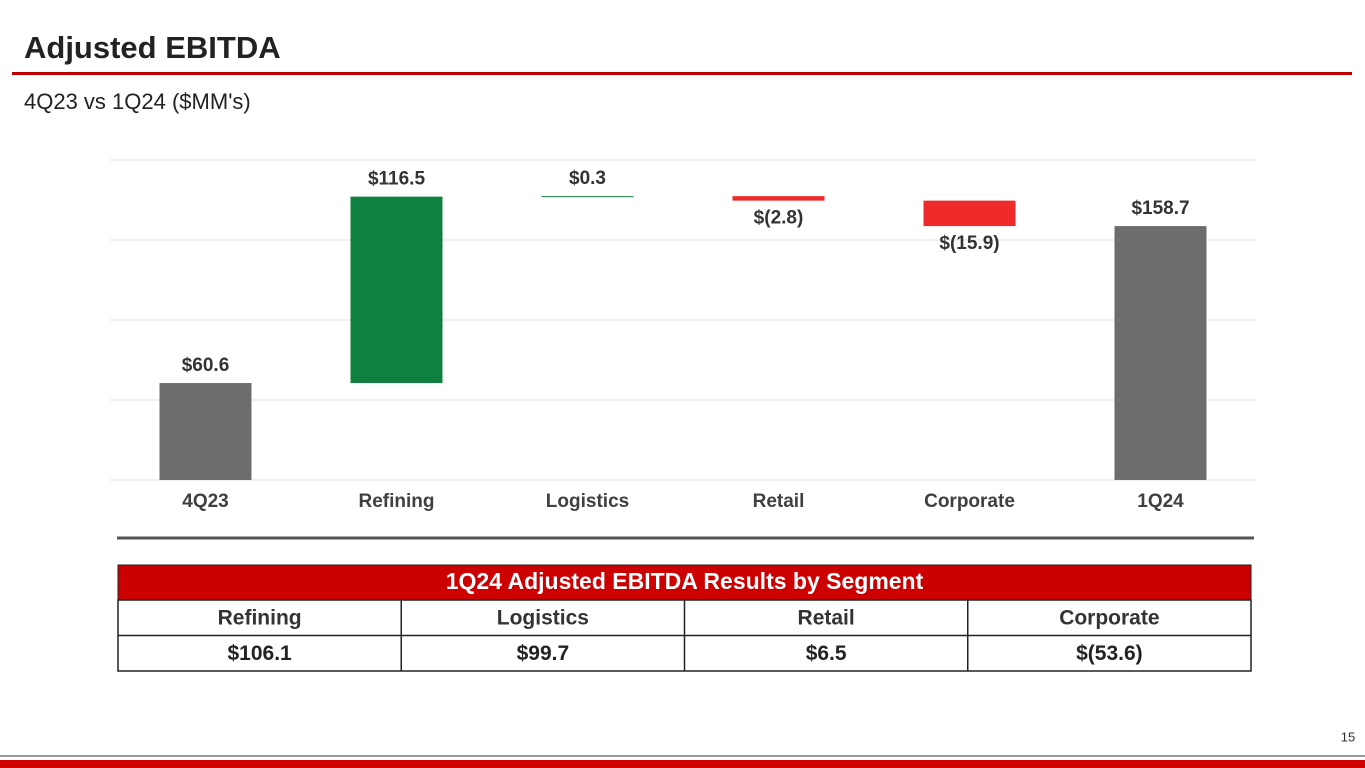  I want to click on page-number: 15, so click(1348, 736).